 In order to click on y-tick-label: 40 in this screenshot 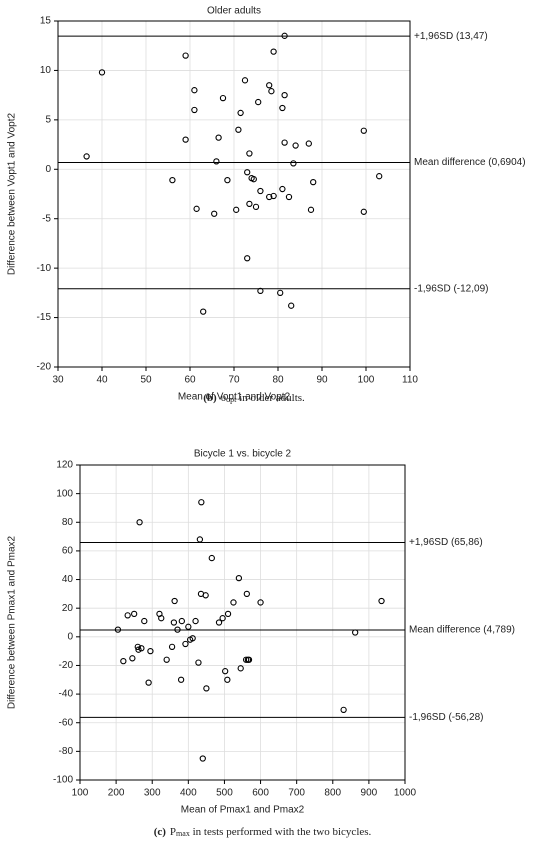, I will do `click(68, 579)`.